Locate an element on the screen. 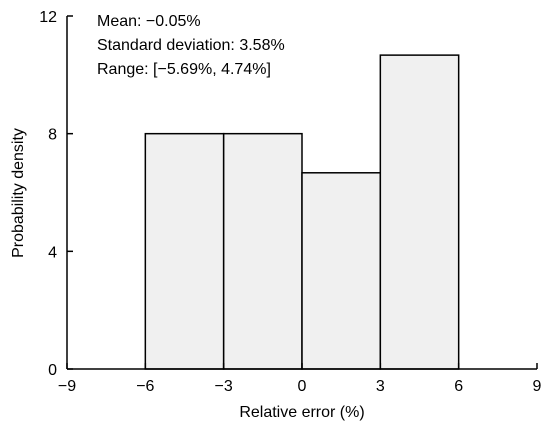 The width and height of the screenshot is (550, 430). y-tick-label: 4 is located at coordinates (52, 252).